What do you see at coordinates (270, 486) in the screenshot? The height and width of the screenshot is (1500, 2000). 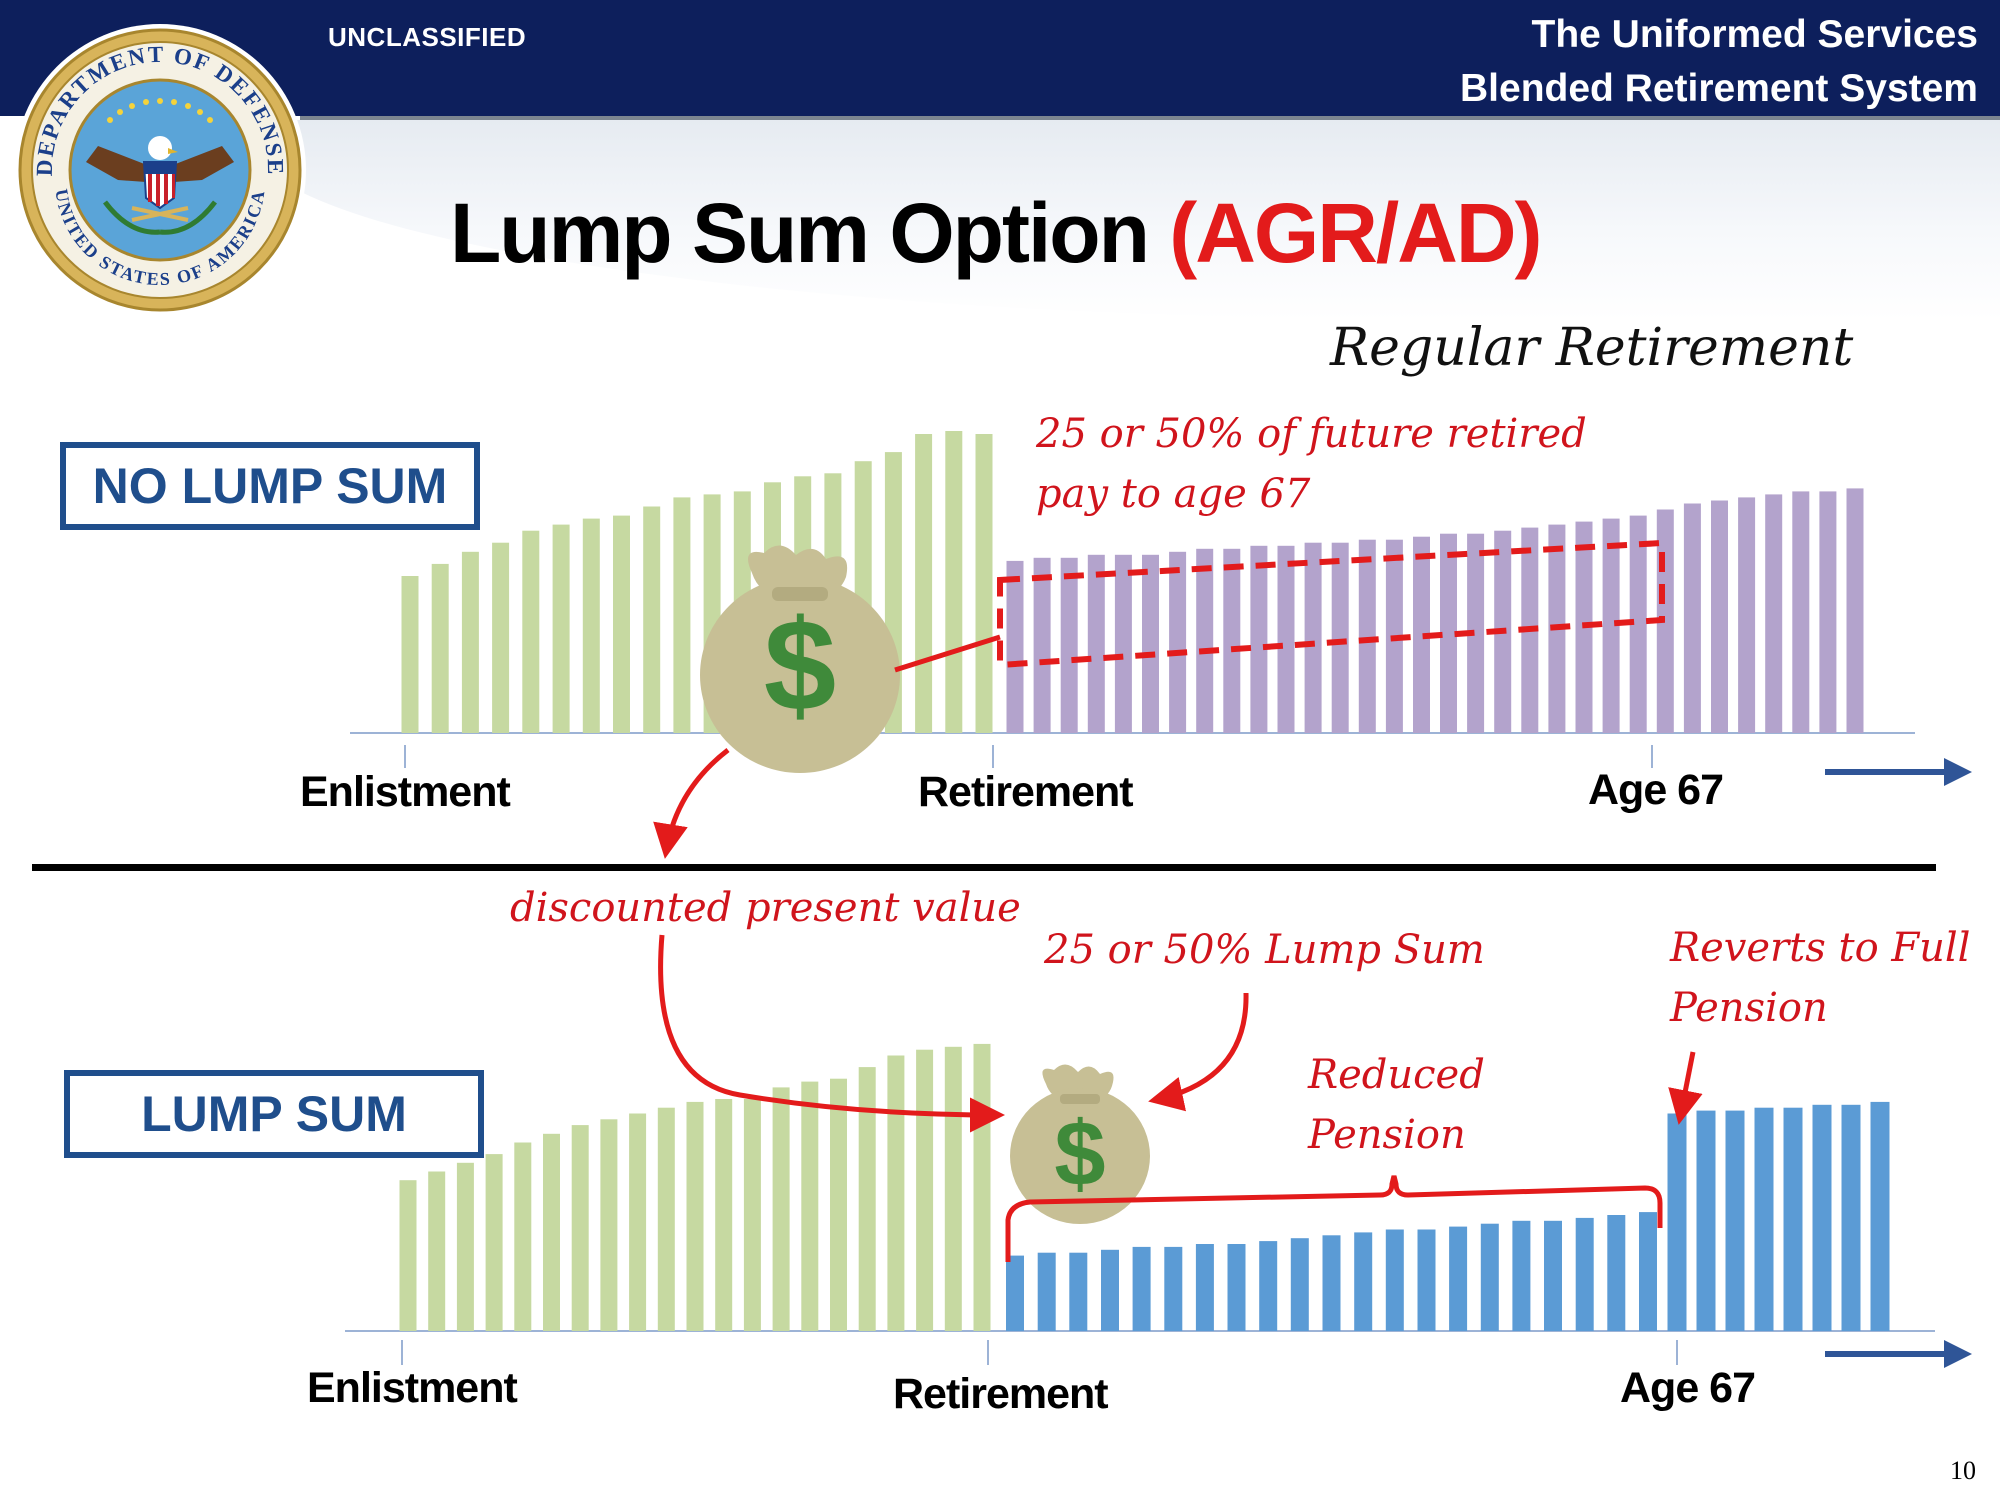 I see `no-lump-sum-label: NO LUMP SUM` at bounding box center [270, 486].